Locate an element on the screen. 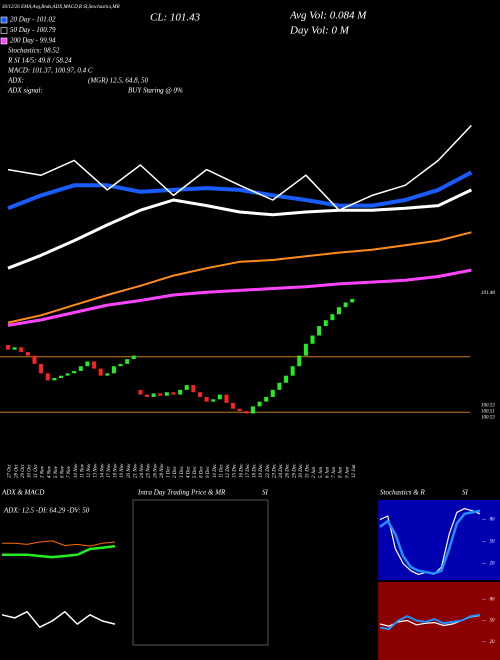 The width and height of the screenshot is (500, 660). x-tick-label: 29 Oct is located at coordinates (23, 471).